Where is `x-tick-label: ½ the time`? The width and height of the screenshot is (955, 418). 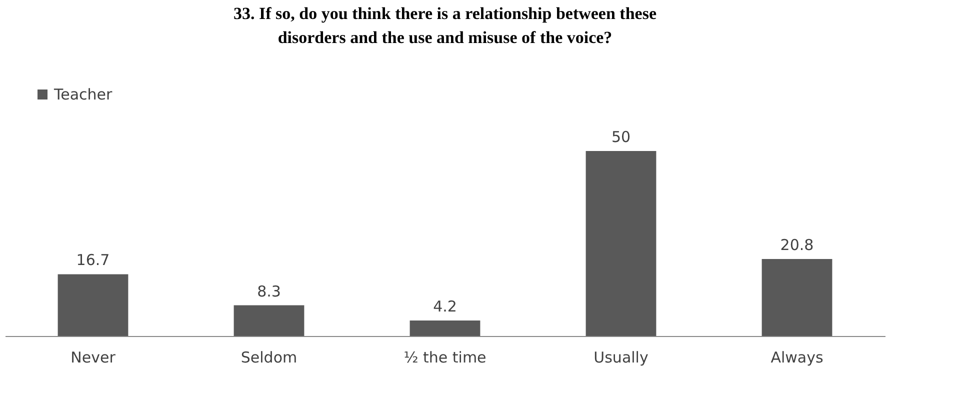
x-tick-label: ½ the time is located at coordinates (445, 357).